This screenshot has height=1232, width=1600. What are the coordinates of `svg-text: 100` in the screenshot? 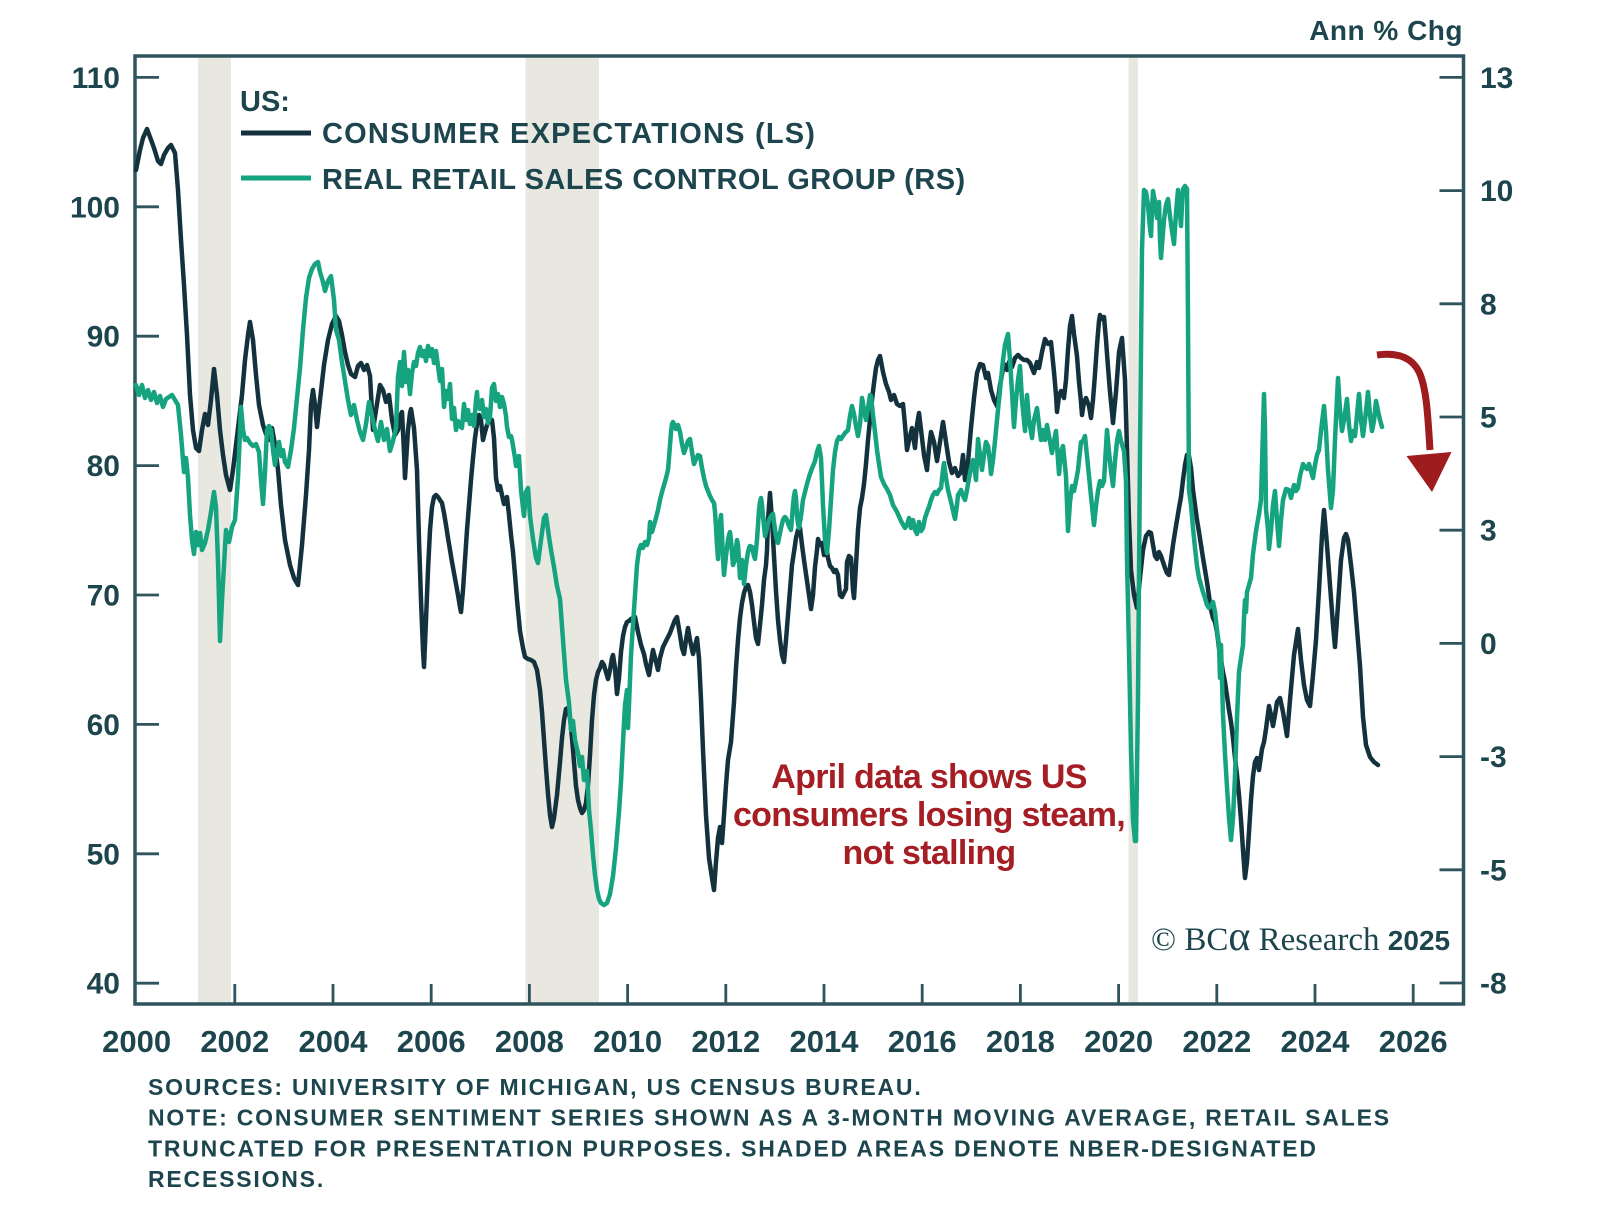 It's located at (95, 207).